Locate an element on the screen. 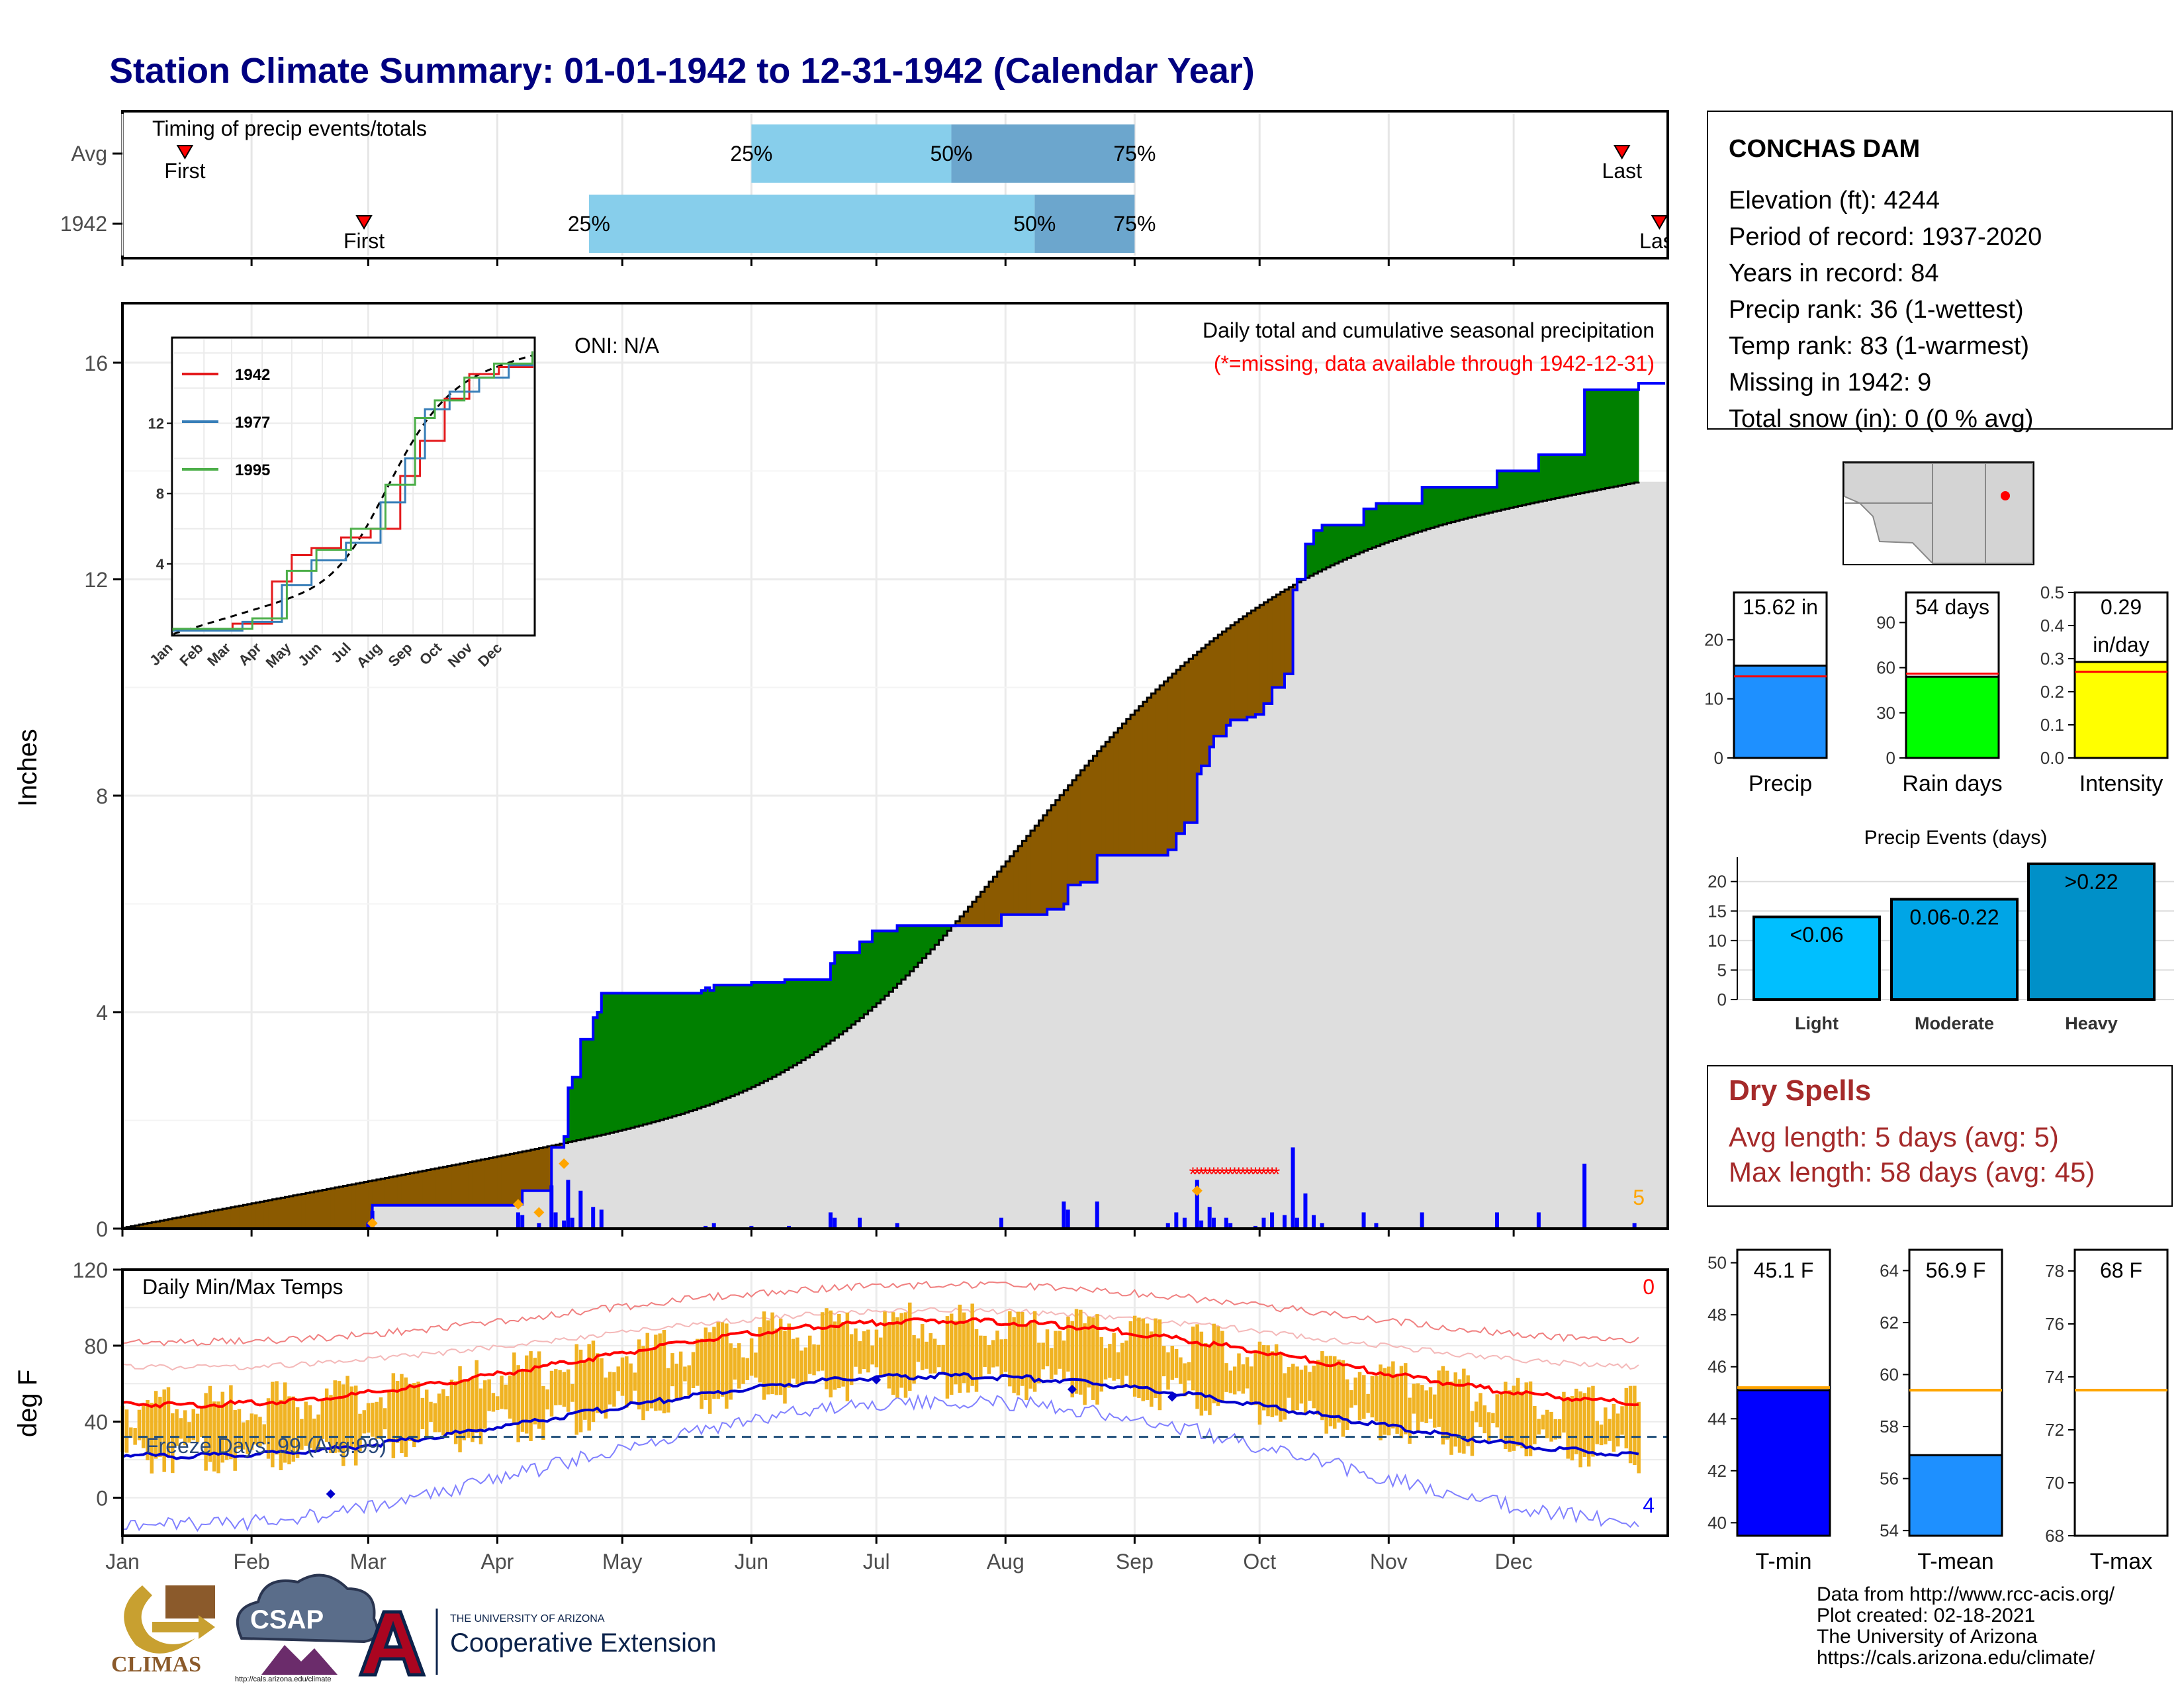 This screenshot has width=2184, height=1688. temp-bar-tick-label: 78 is located at coordinates (2054, 1271).